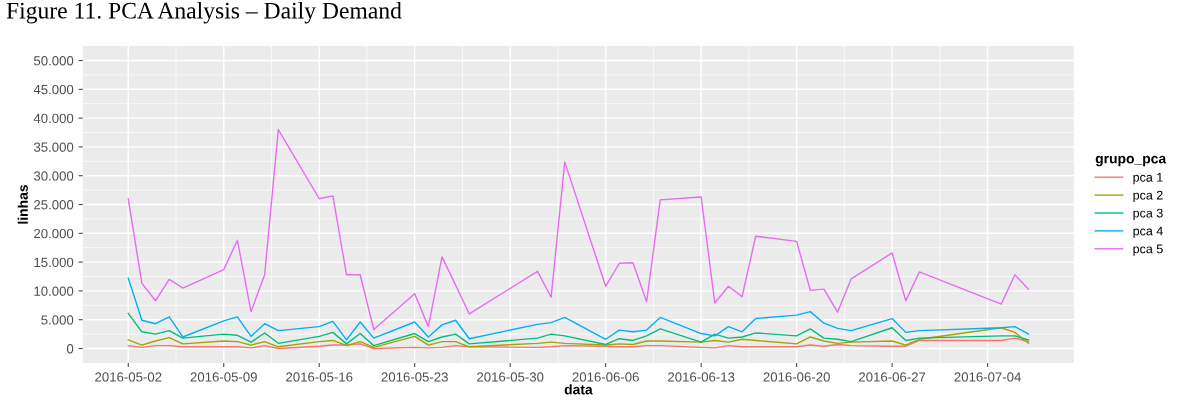 This screenshot has height=401, width=1200. What do you see at coordinates (1148, 250) in the screenshot?
I see `legend-label: pca 5` at bounding box center [1148, 250].